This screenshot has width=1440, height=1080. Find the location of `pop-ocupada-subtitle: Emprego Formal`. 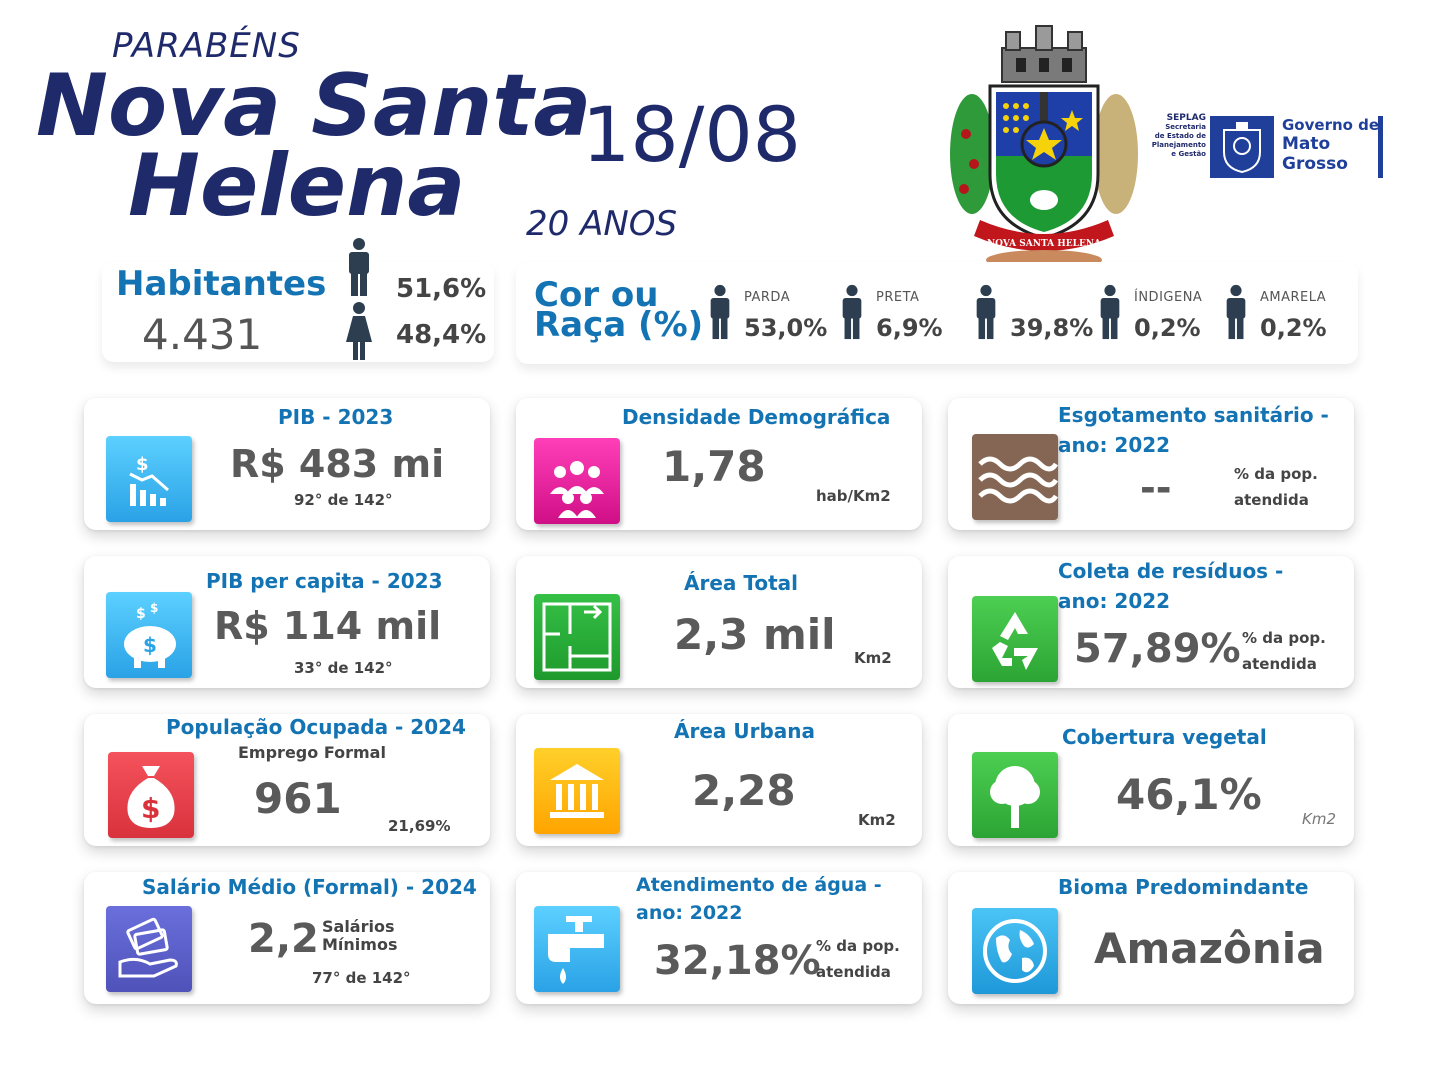

pop-ocupada-subtitle: Emprego Formal is located at coordinates (312, 752).